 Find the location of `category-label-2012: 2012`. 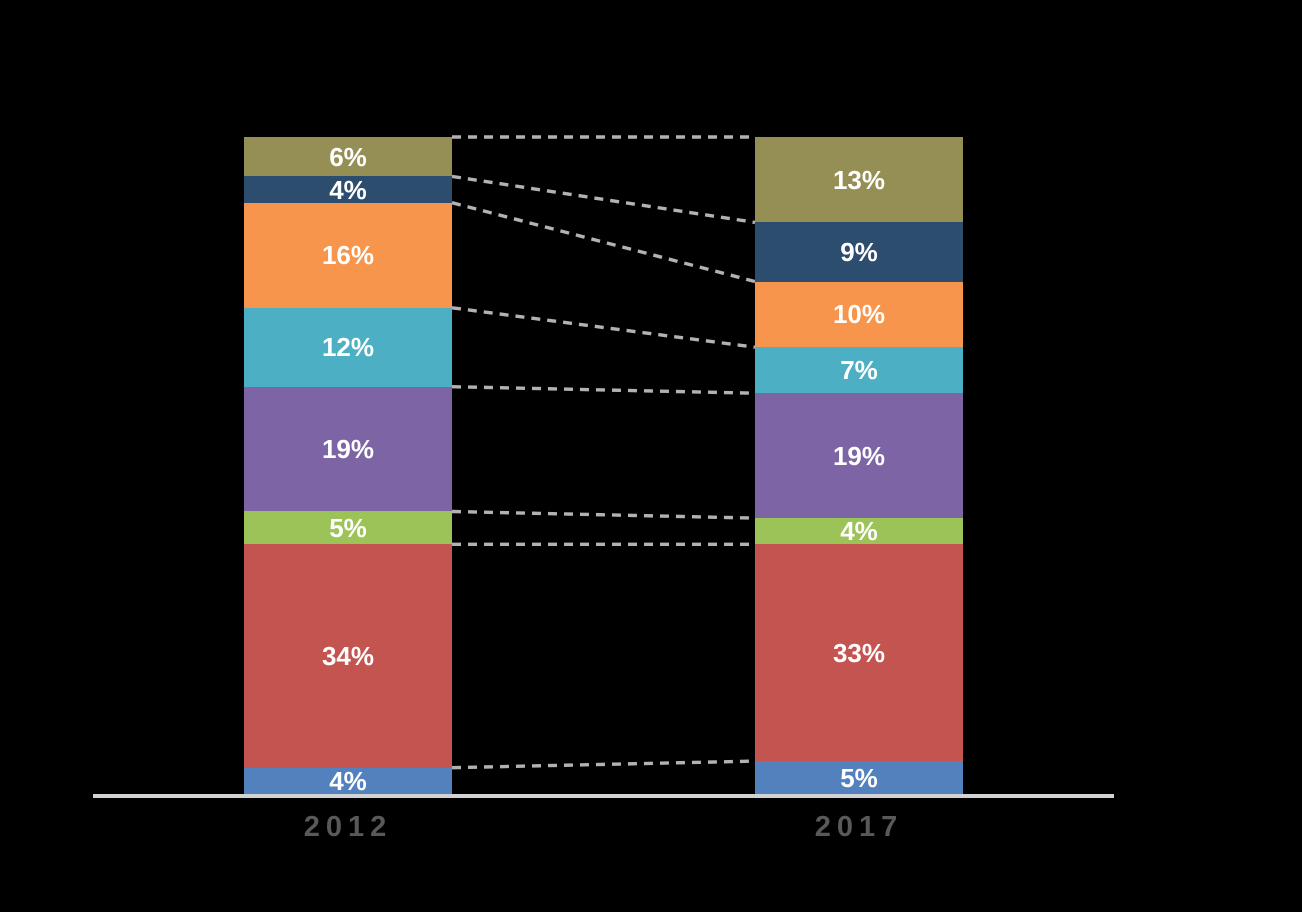

category-label-2012: 2012 is located at coordinates (348, 827).